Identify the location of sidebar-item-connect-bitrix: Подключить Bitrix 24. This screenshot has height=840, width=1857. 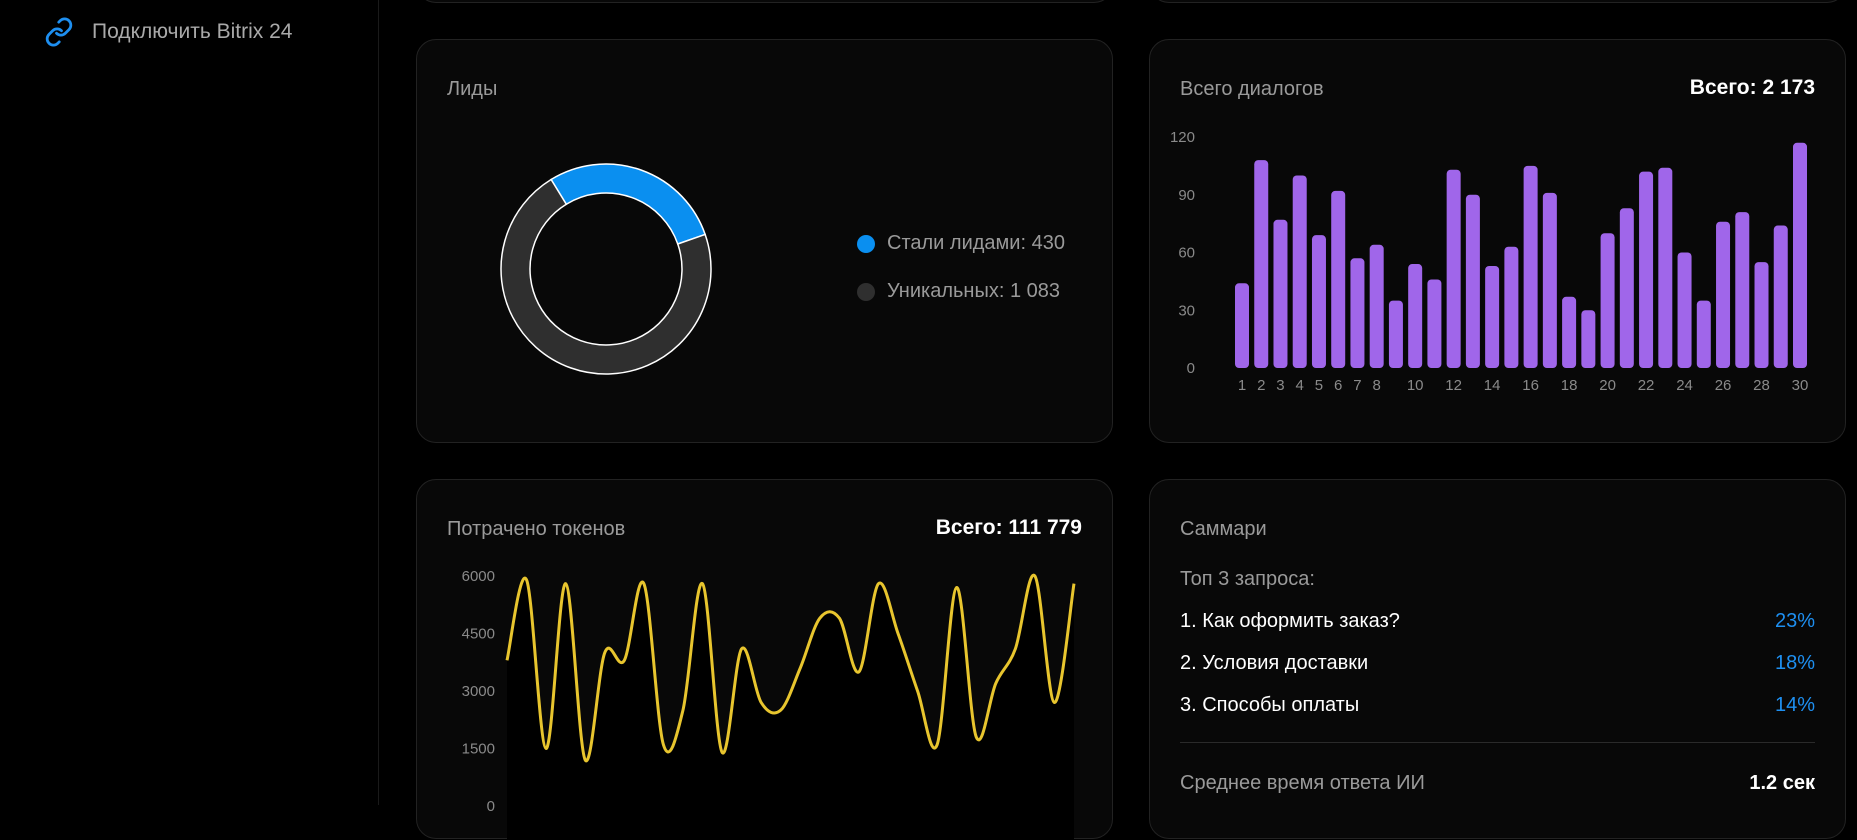
(168, 32).